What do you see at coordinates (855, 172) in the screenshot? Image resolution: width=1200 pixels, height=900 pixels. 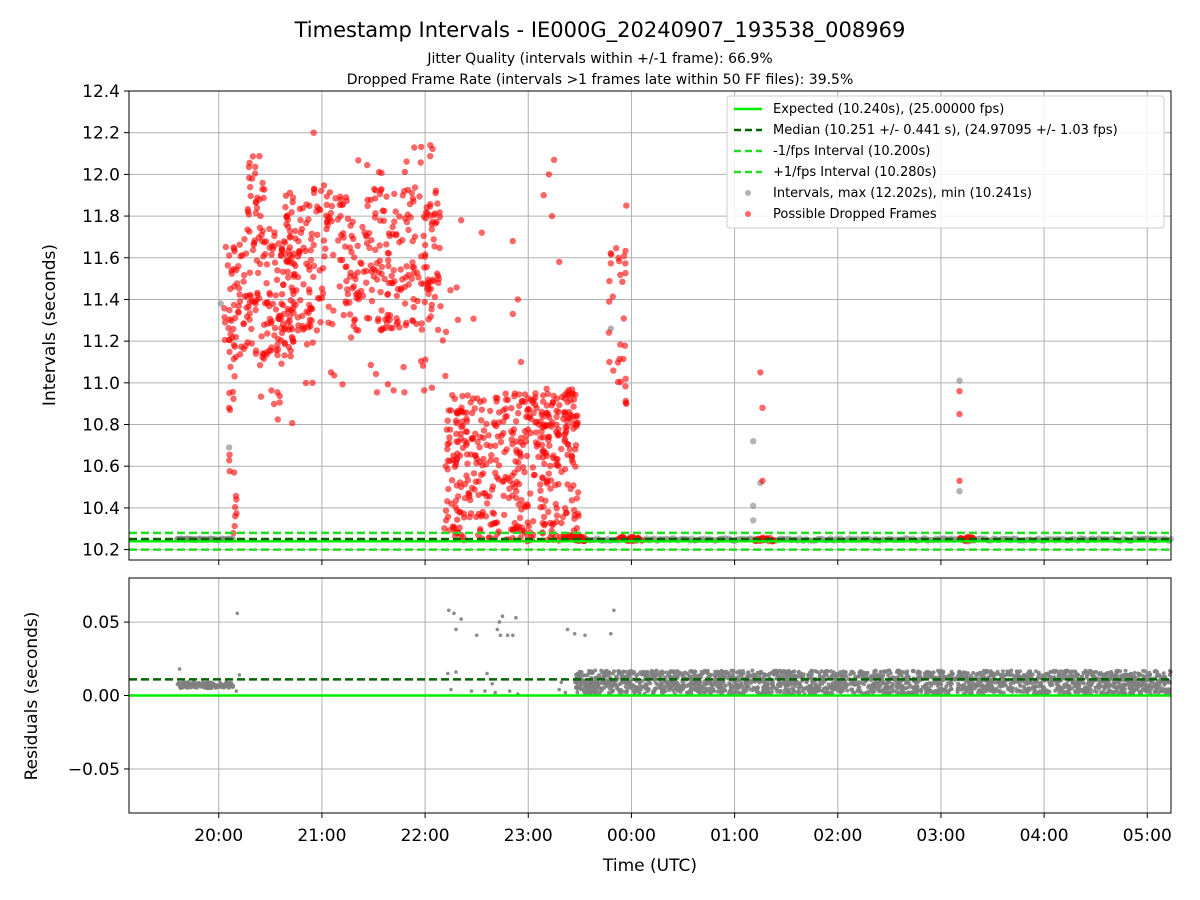 I see `legend-plus-fps-label: +1/fps Interval (10.280s)` at bounding box center [855, 172].